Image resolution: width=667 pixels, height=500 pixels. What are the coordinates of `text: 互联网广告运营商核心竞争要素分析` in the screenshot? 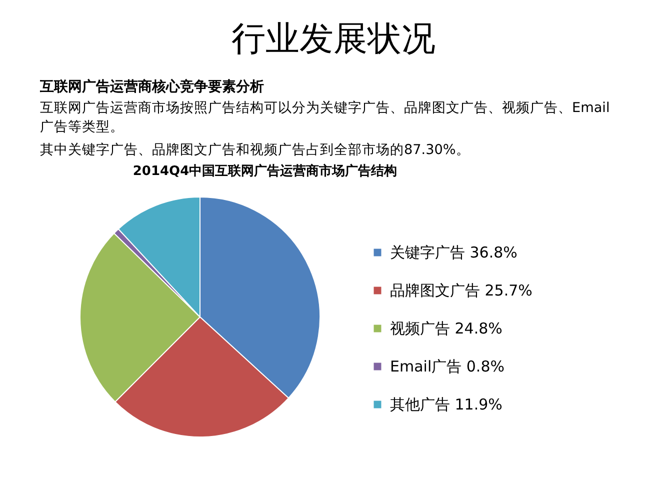 It's located at (152, 87).